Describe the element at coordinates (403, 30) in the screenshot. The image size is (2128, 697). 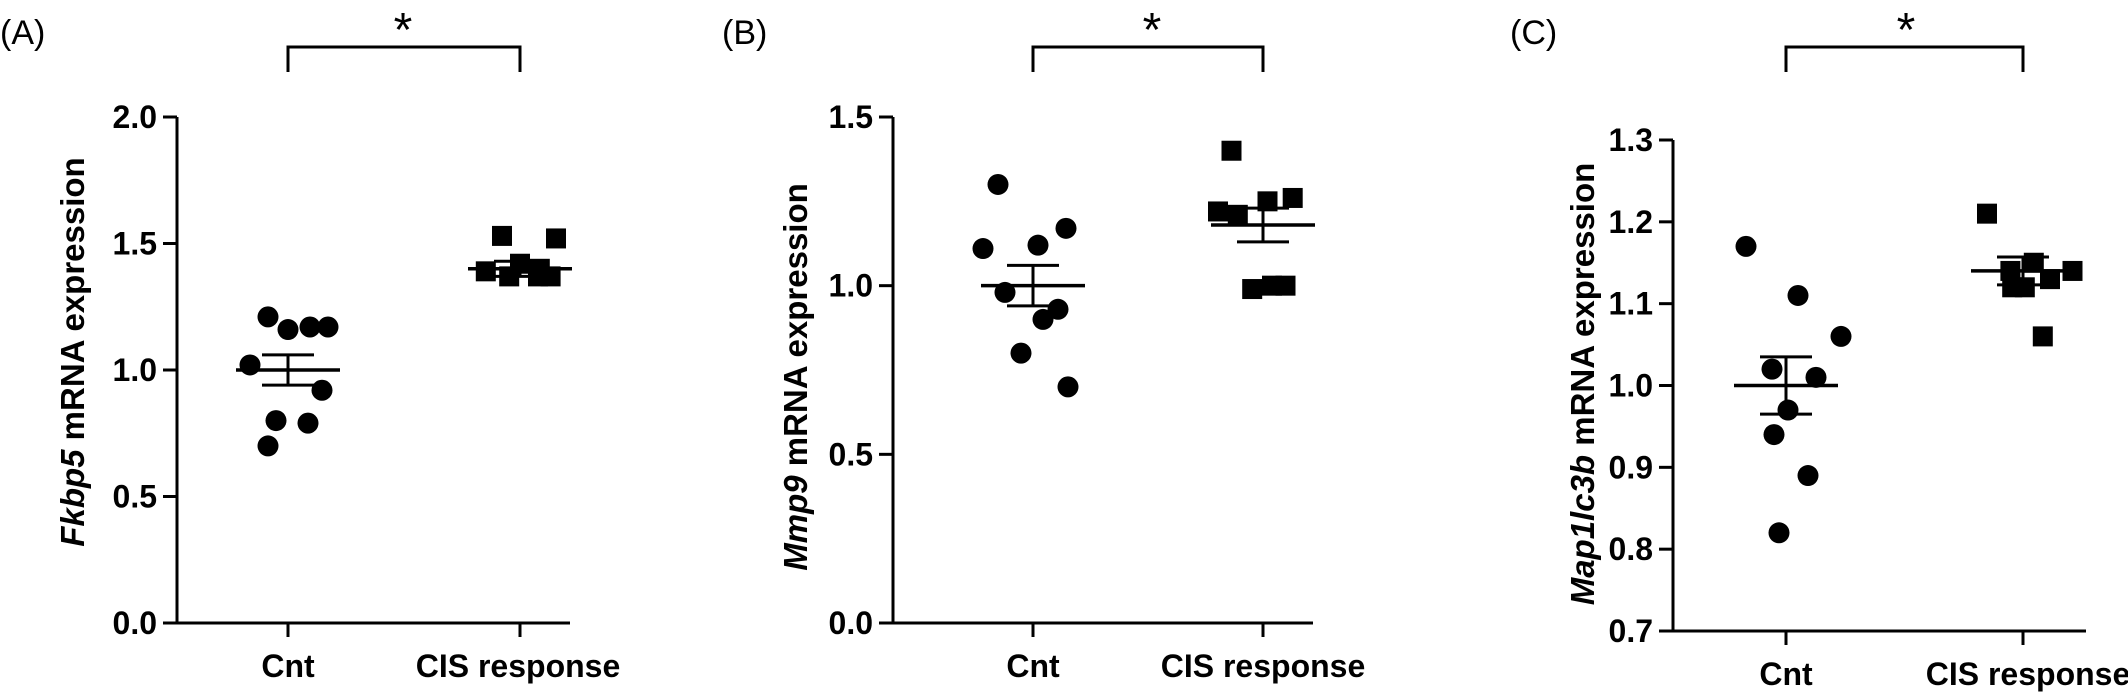
I see `panel-a-significance-marker: *` at that location.